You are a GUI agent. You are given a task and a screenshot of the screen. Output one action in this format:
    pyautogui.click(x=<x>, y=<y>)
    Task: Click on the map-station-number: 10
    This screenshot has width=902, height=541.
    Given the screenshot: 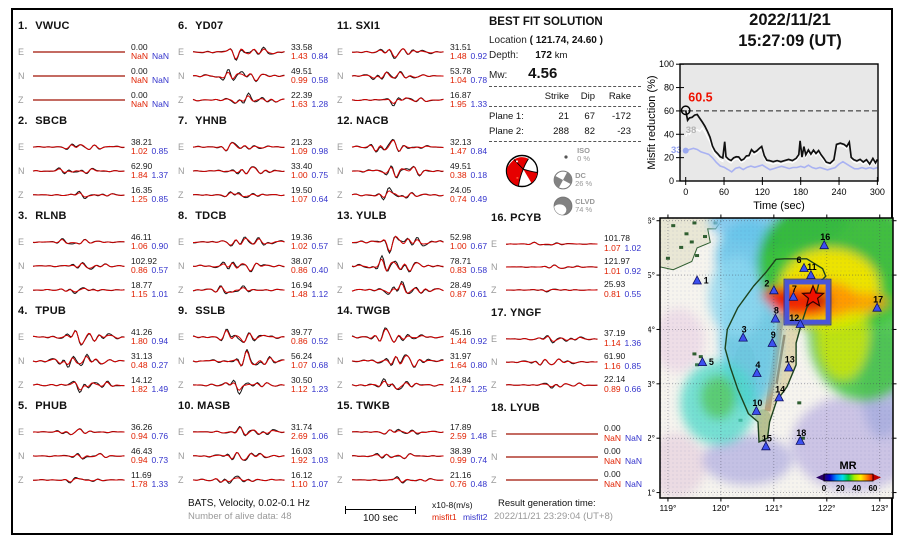 What is the action you would take?
    pyautogui.click(x=757, y=403)
    